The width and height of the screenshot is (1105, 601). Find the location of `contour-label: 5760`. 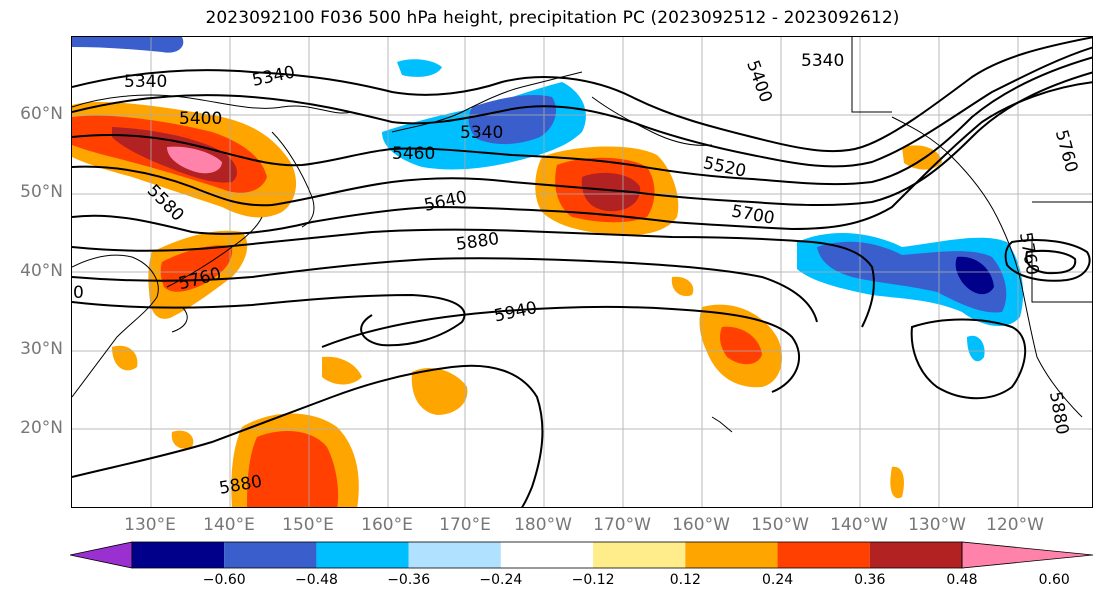

contour-label: 5760 is located at coordinates (1066, 151).